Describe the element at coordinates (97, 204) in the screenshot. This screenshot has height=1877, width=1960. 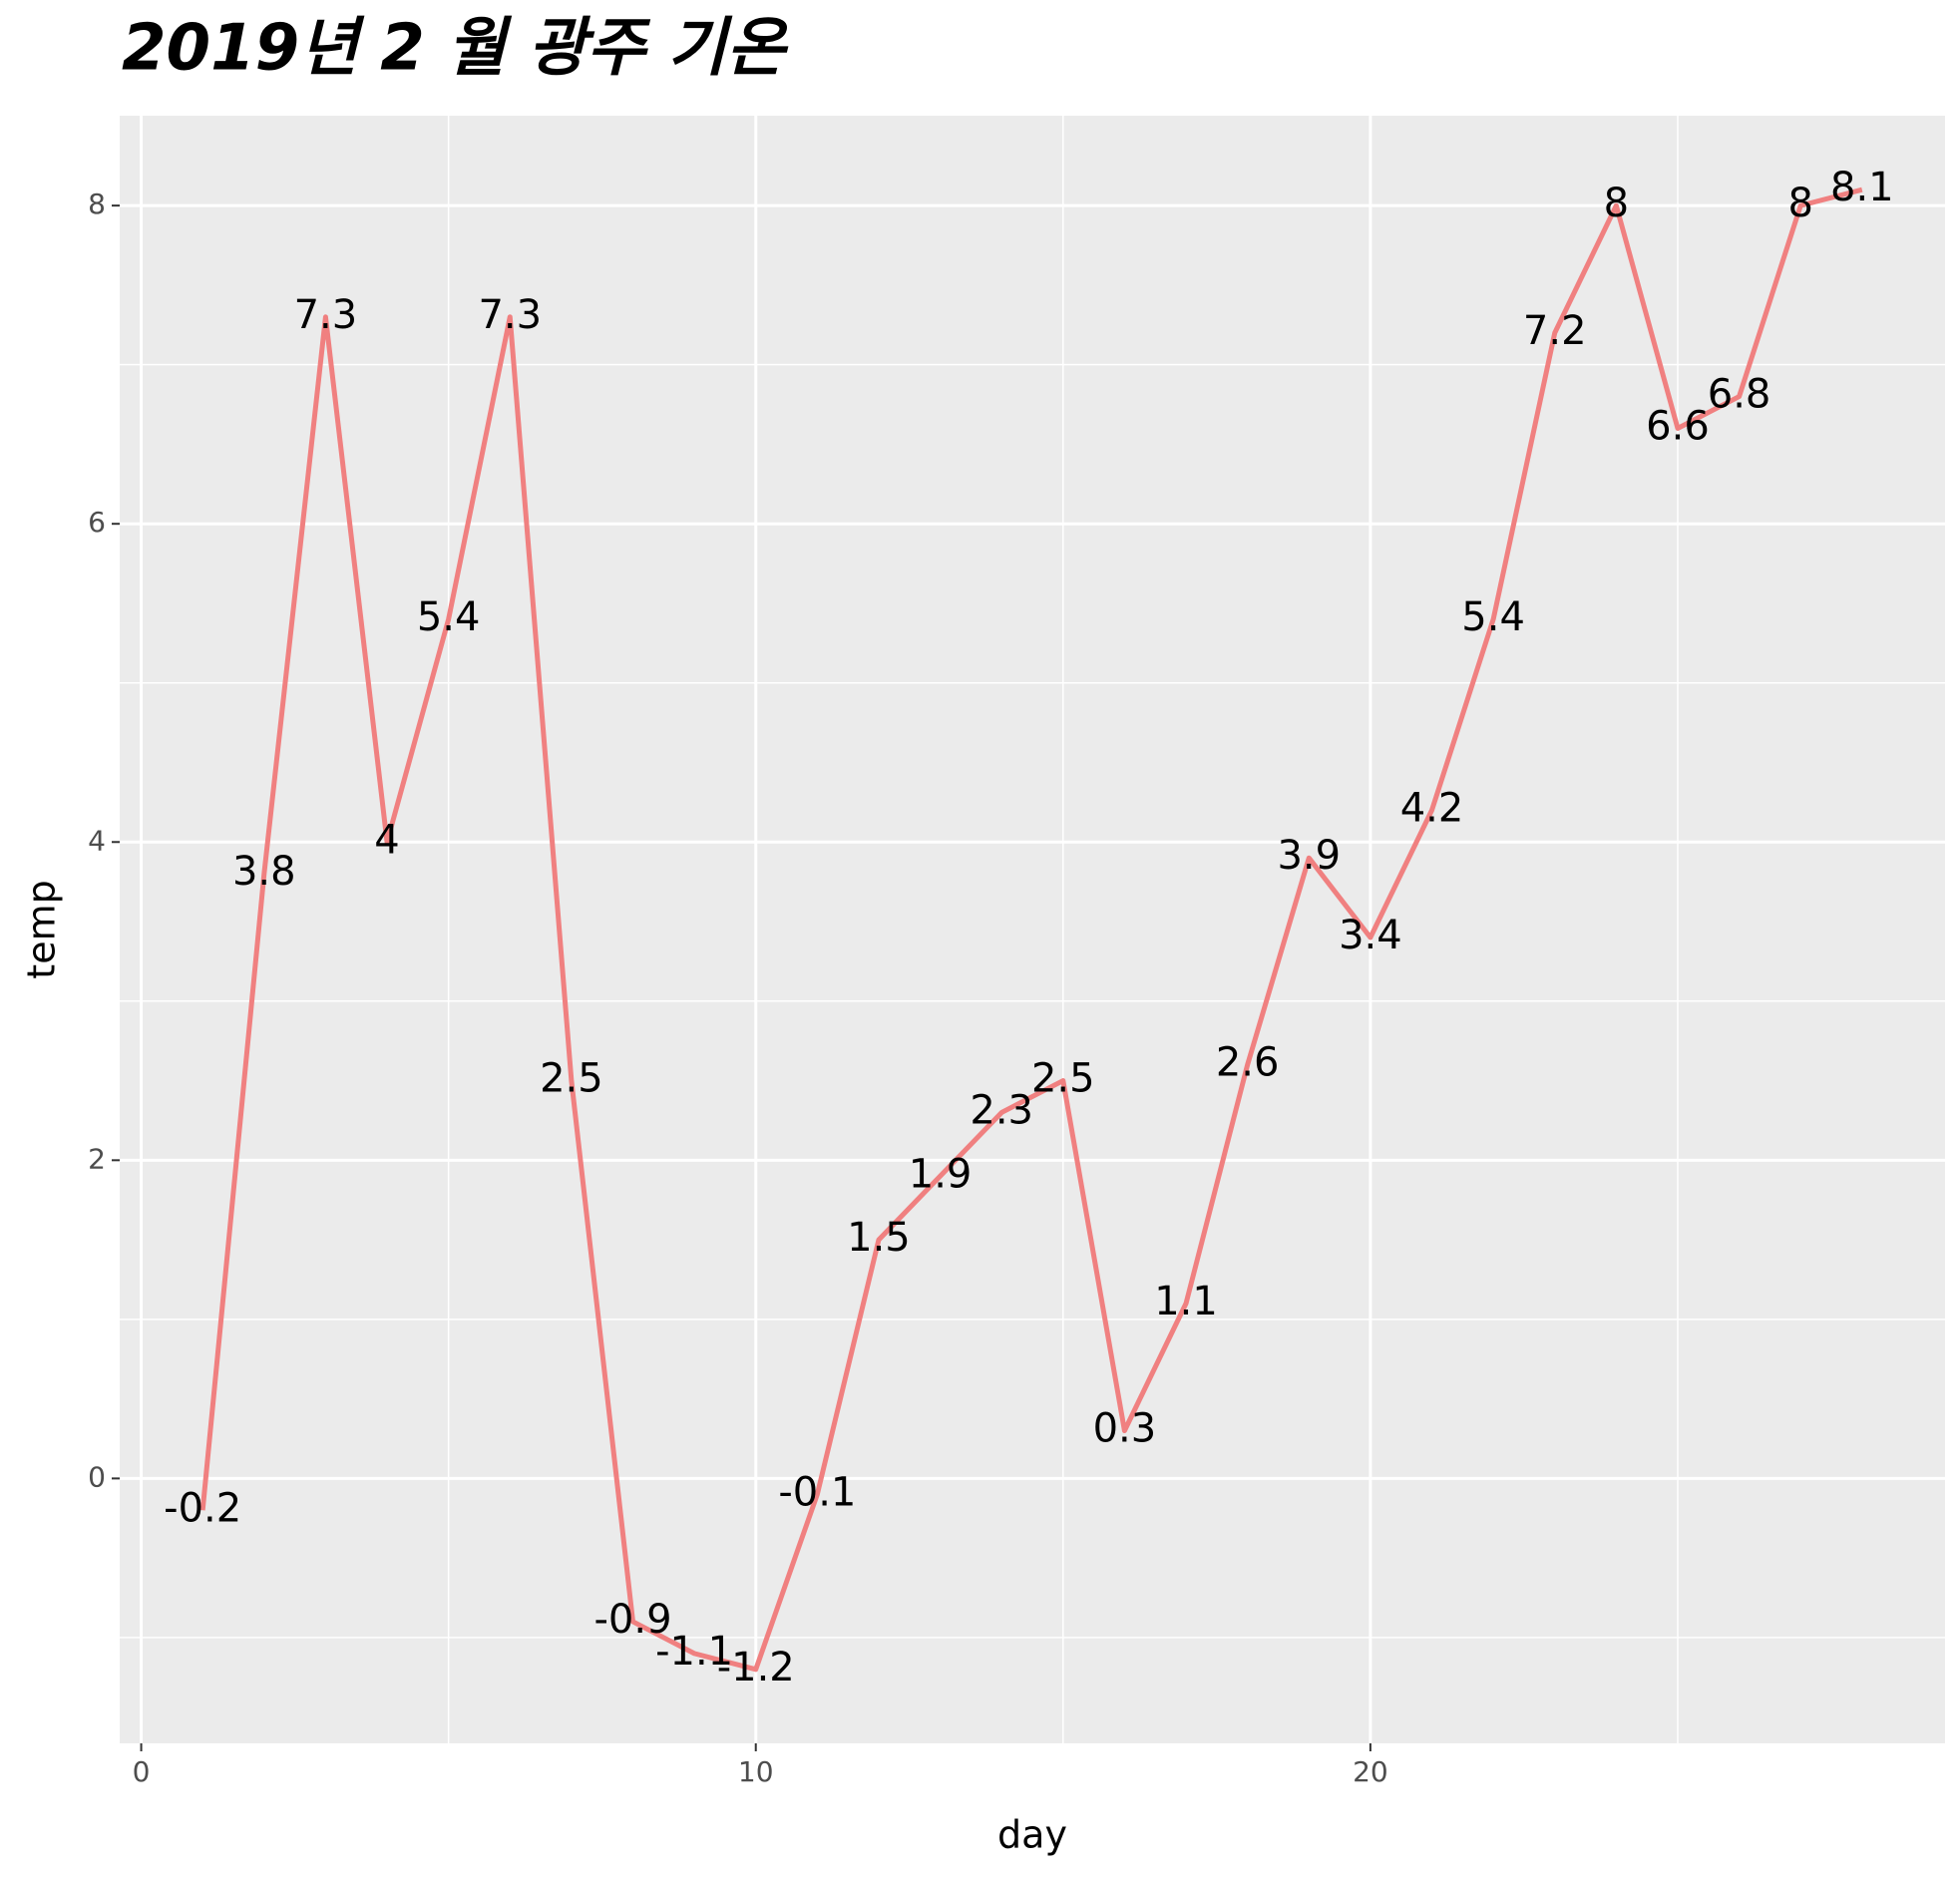
I see `y-tick-label: 8` at that location.